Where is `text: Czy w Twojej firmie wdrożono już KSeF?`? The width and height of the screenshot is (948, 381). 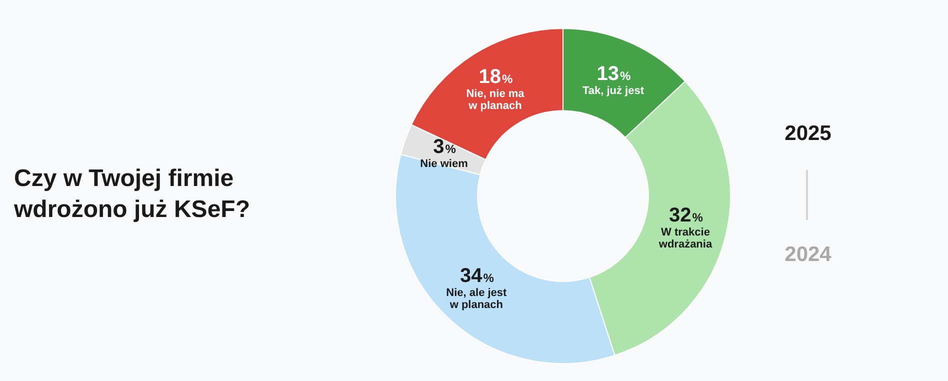
text: Czy w Twojej firmie wdrożono już KSeF? is located at coordinates (132, 194).